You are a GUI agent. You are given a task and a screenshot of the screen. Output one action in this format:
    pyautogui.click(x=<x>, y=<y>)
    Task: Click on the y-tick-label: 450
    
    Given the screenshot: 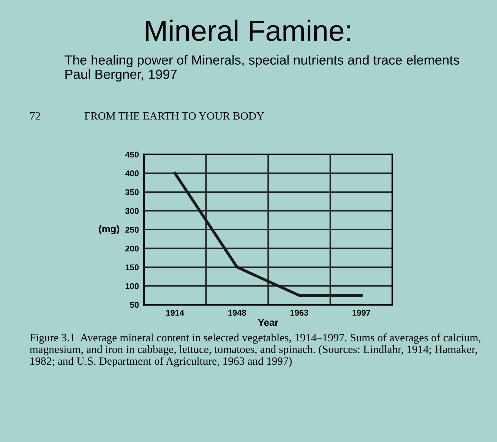 What is the action you would take?
    pyautogui.click(x=132, y=155)
    